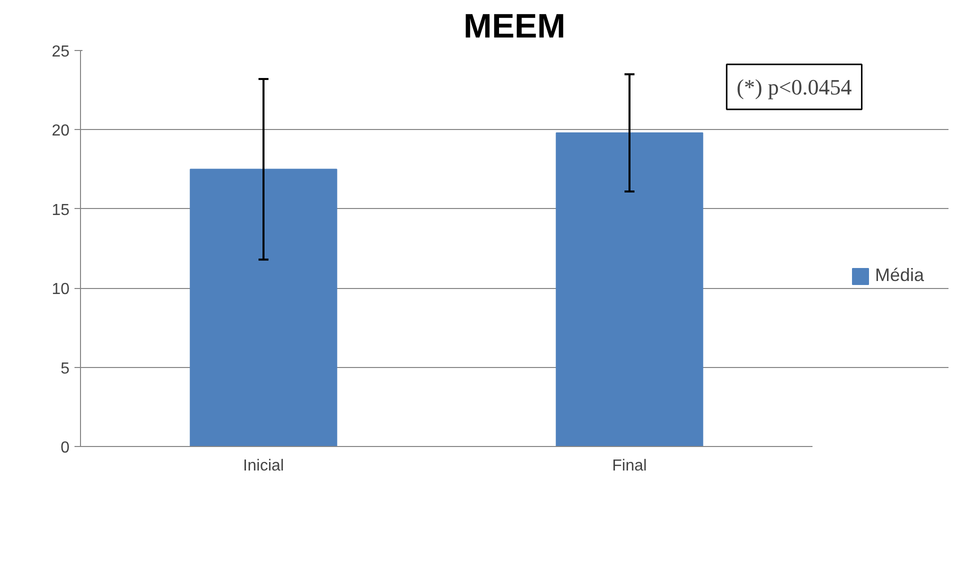  I want to click on y-tick-label: 20, so click(61, 131).